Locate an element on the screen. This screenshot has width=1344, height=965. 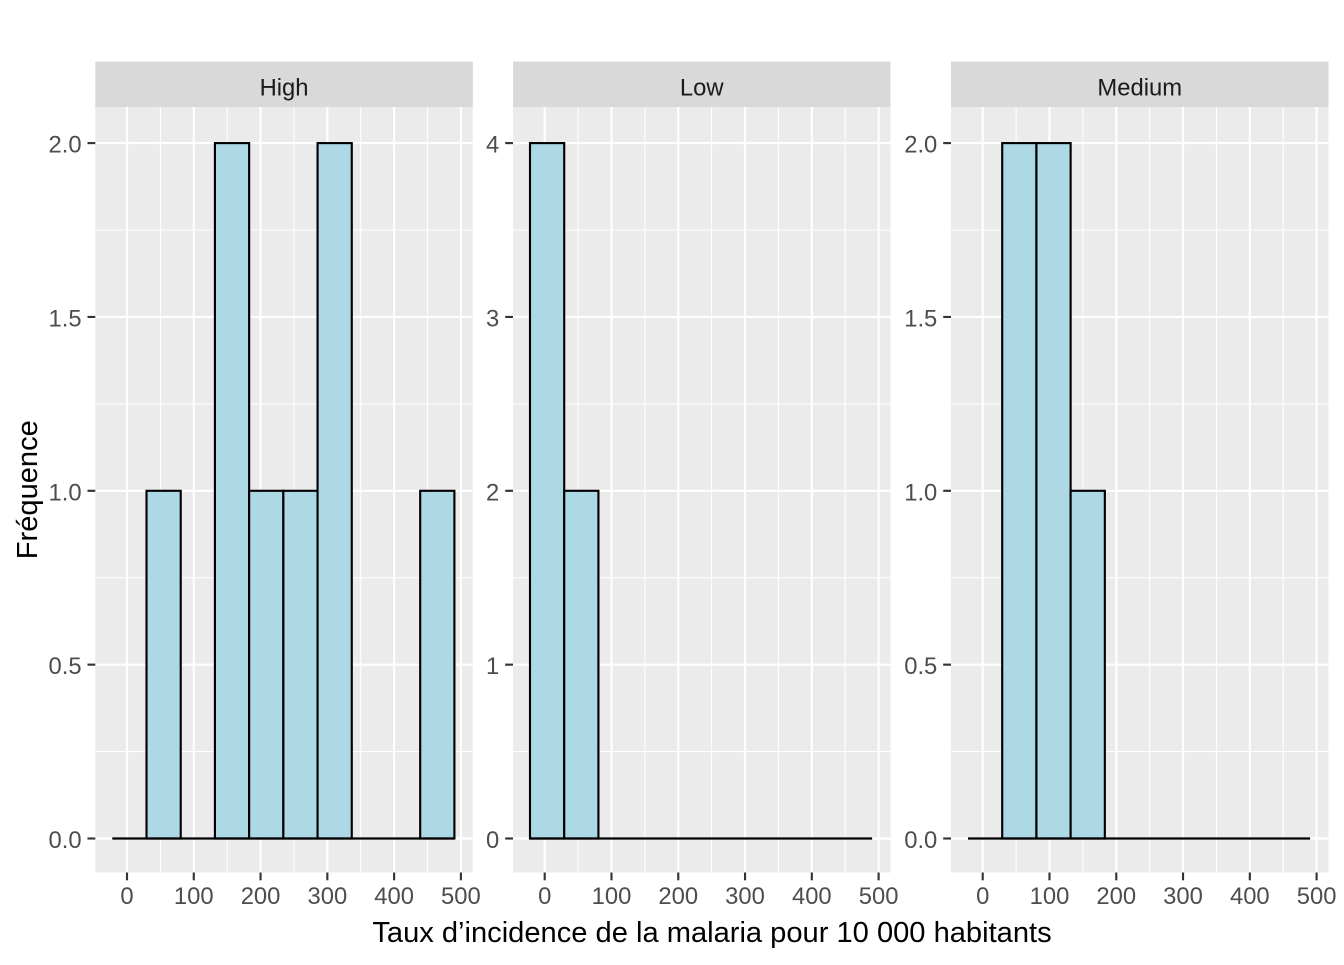
svg-text: 1 is located at coordinates (492, 666).